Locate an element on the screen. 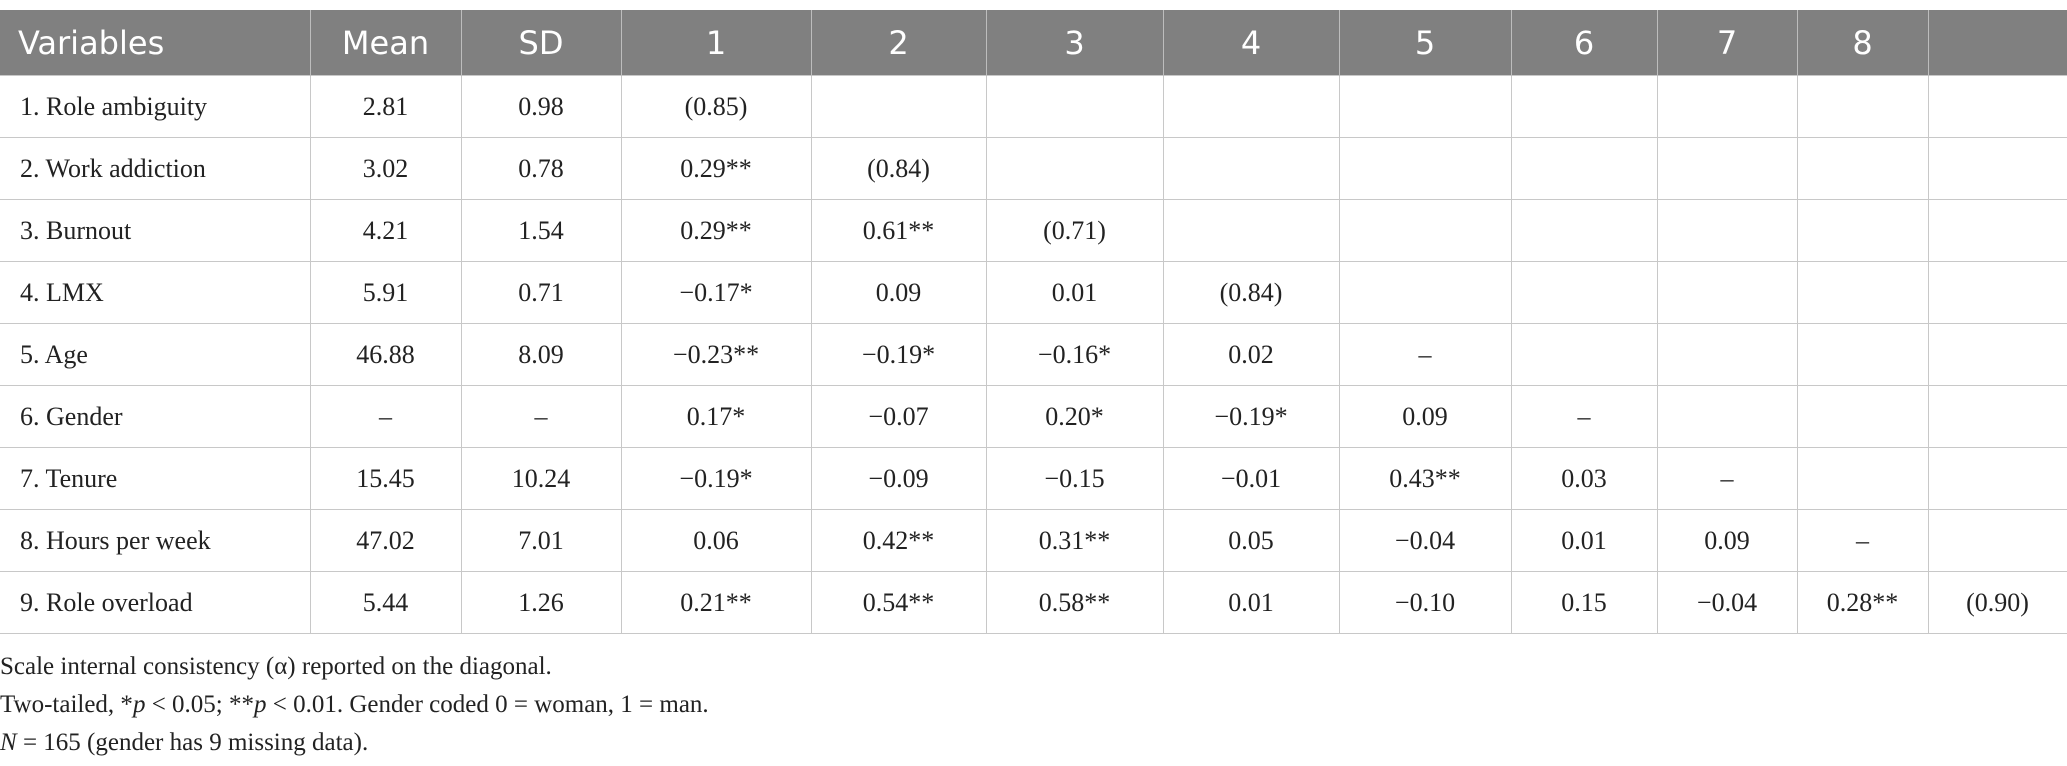 The image size is (2067, 766). table-cell: −0.07 is located at coordinates (898, 416).